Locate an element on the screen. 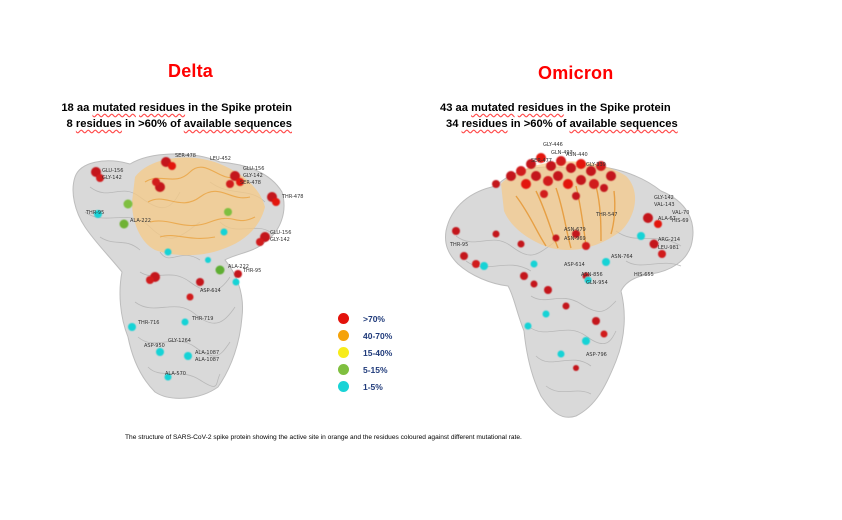  legend-item: 1-5% is located at coordinates (365, 386).